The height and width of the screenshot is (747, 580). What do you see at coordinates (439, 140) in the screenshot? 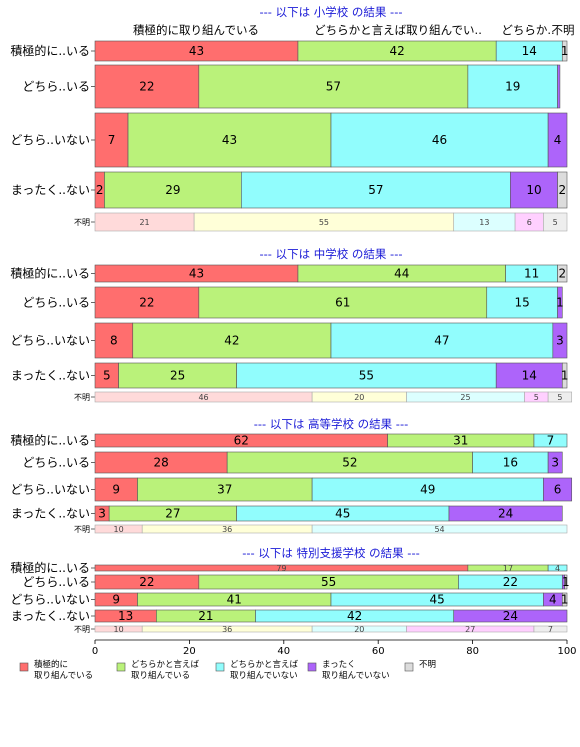
I see `data-label: 46` at bounding box center [439, 140].